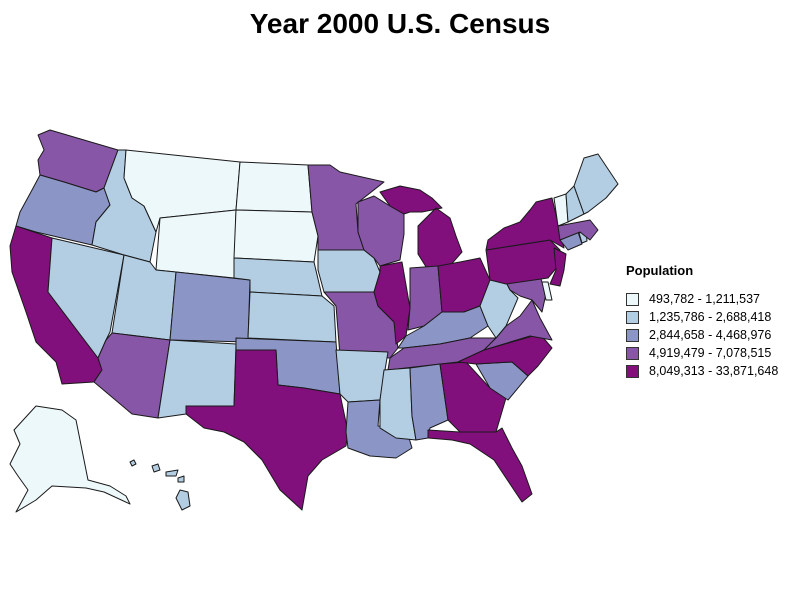  What do you see at coordinates (714, 371) in the screenshot?
I see `legend-label: 8,049,313 - 33,871,648` at bounding box center [714, 371].